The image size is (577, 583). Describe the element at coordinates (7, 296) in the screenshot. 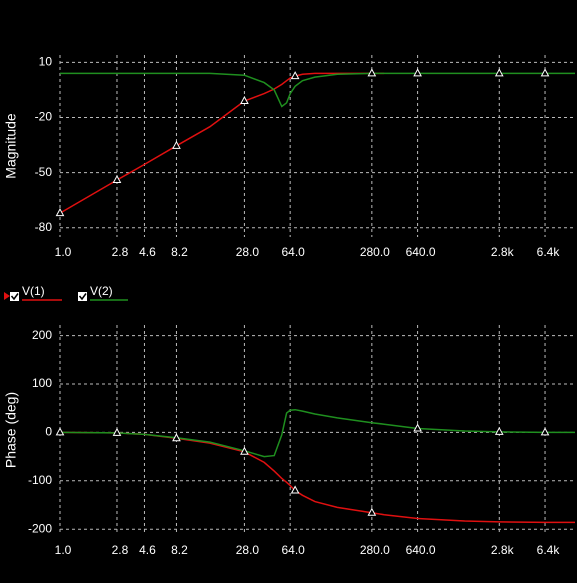

I see `active-trace-flag` at that location.